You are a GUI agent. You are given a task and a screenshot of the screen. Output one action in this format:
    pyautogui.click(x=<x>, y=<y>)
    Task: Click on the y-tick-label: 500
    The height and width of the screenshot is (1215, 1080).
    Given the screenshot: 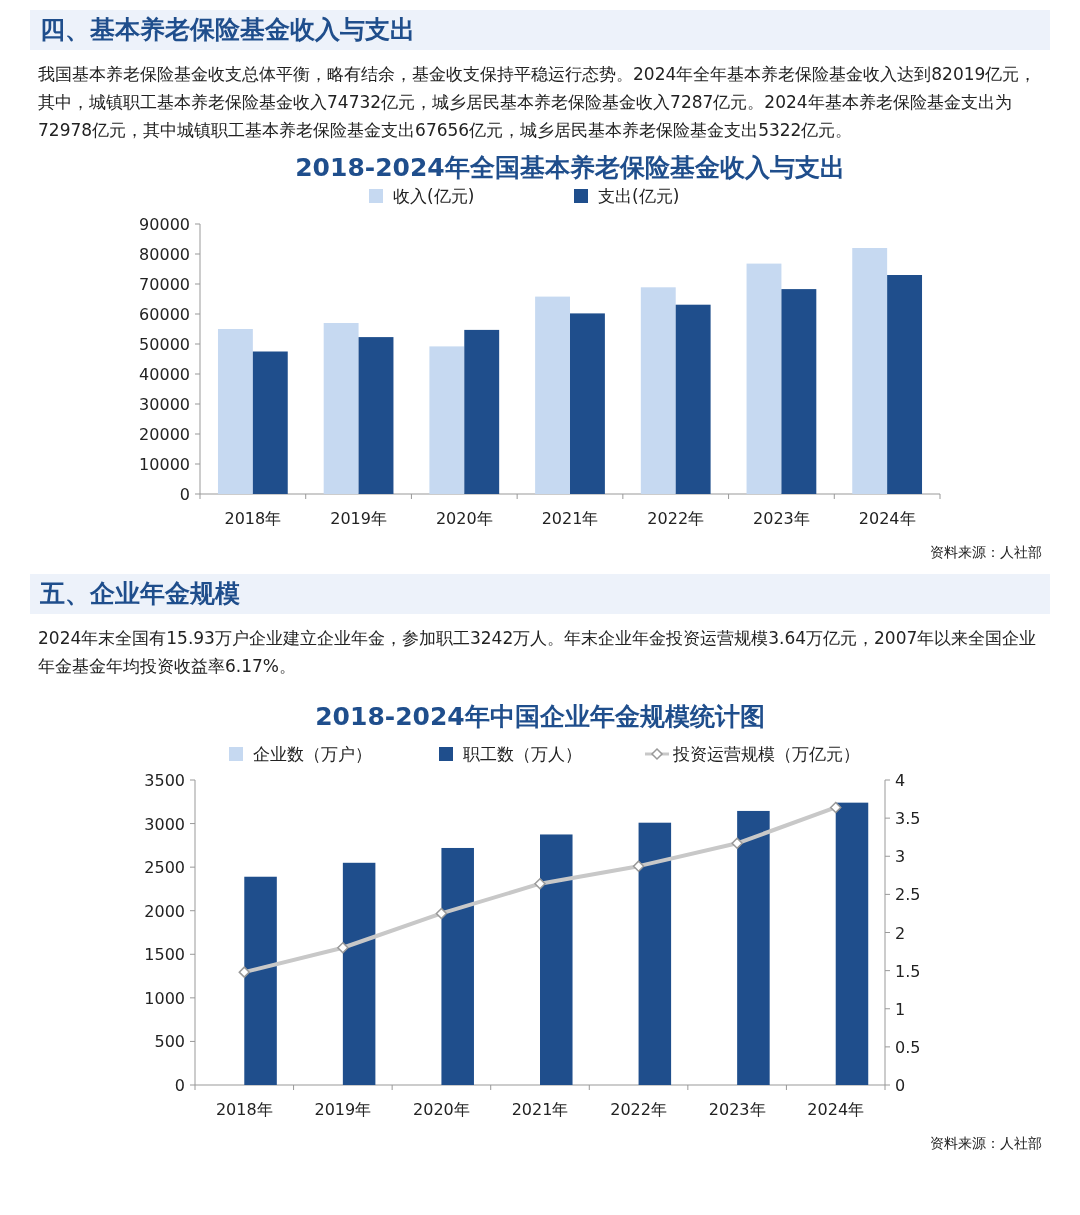 What is the action you would take?
    pyautogui.click(x=169, y=1042)
    